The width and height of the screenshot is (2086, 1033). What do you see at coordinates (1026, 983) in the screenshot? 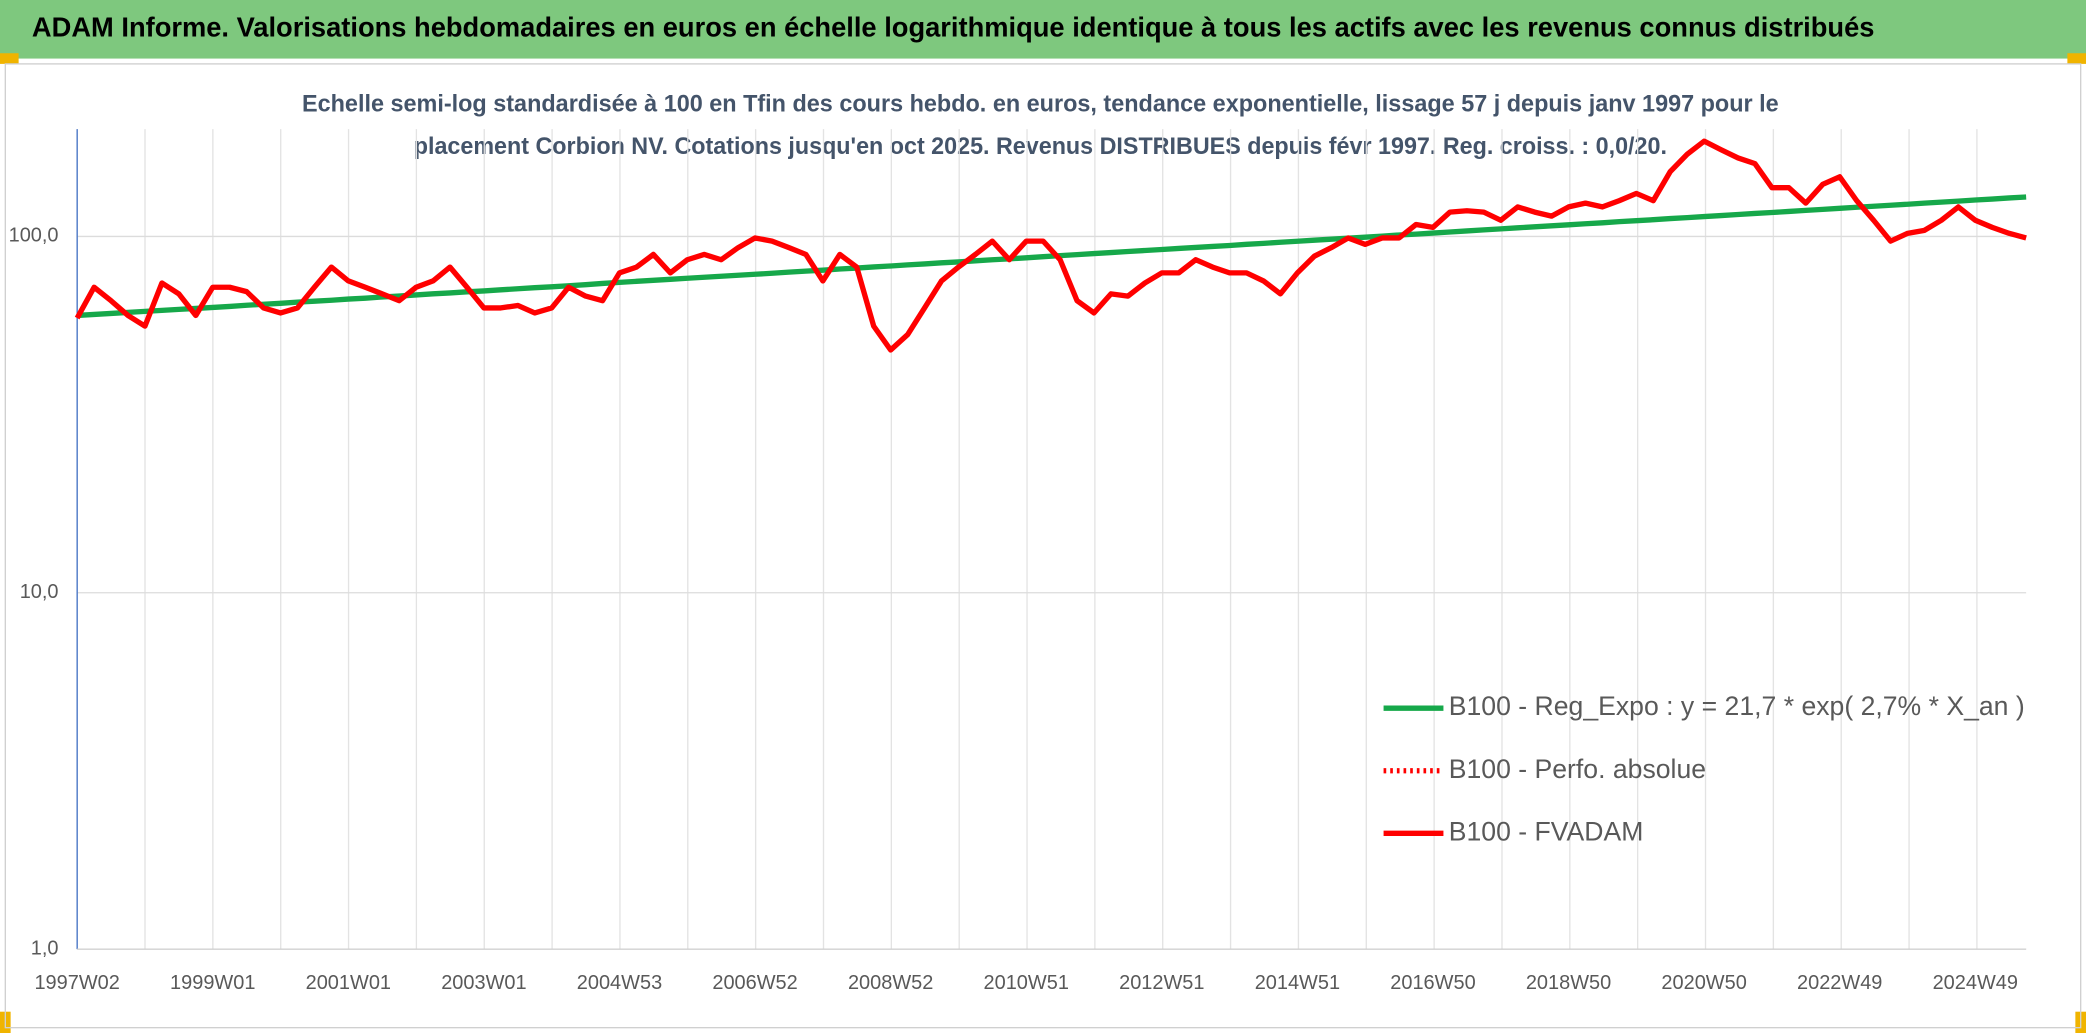
I see `x-tick-label: 2010W51` at bounding box center [1026, 983].